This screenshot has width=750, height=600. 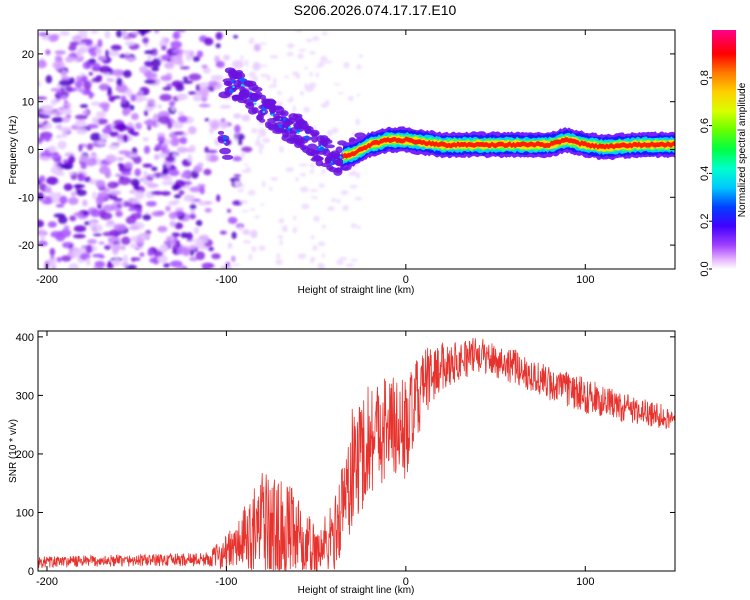 I want to click on ridge-core-blob, so click(x=255, y=103).